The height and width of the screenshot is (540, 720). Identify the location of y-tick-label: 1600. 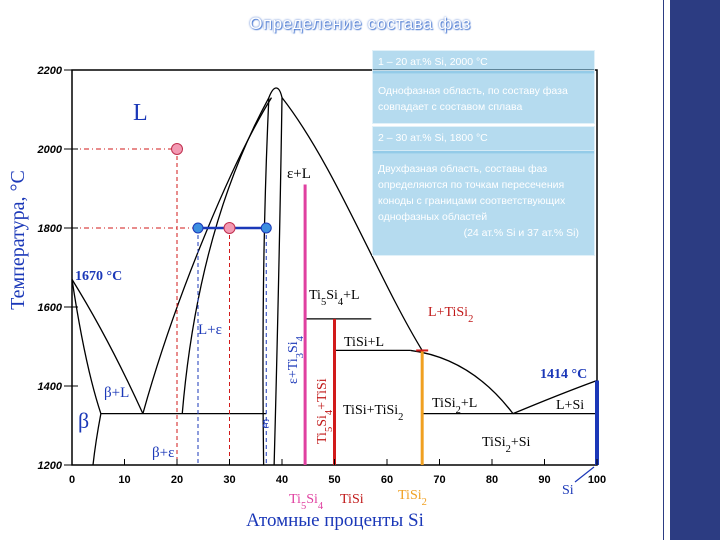
(50, 308).